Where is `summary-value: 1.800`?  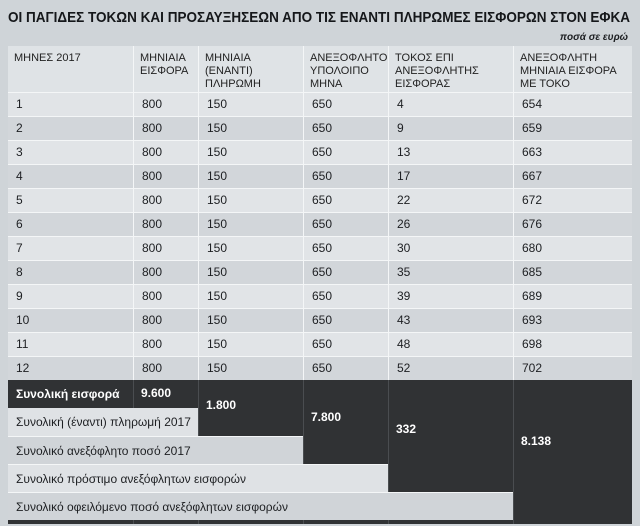
summary-value: 1.800 is located at coordinates (221, 405).